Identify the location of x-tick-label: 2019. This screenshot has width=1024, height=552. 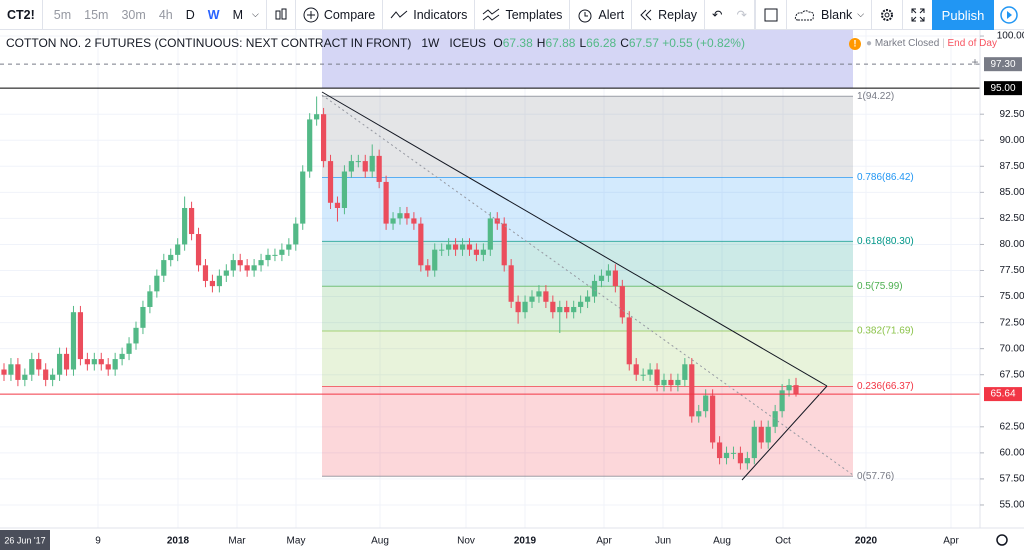
(525, 541).